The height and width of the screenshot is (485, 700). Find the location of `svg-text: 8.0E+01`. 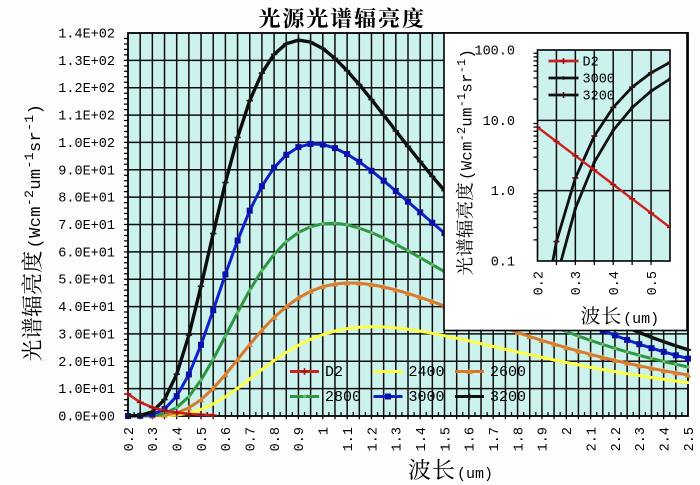

svg-text: 8.0E+01 is located at coordinates (86, 199).